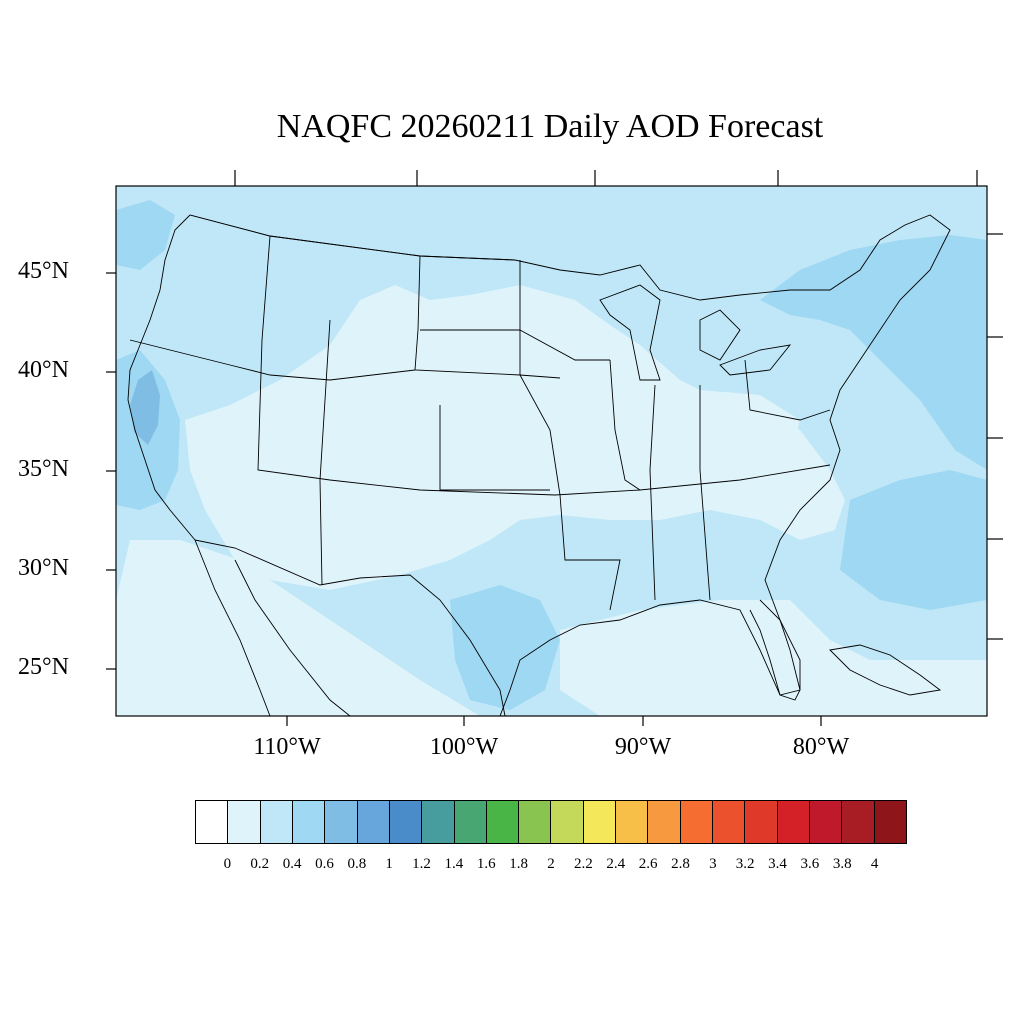 Image resolution: width=1024 pixels, height=1024 pixels. Describe the element at coordinates (486, 864) in the screenshot. I see `colorbar-label-8: 1.6` at that location.